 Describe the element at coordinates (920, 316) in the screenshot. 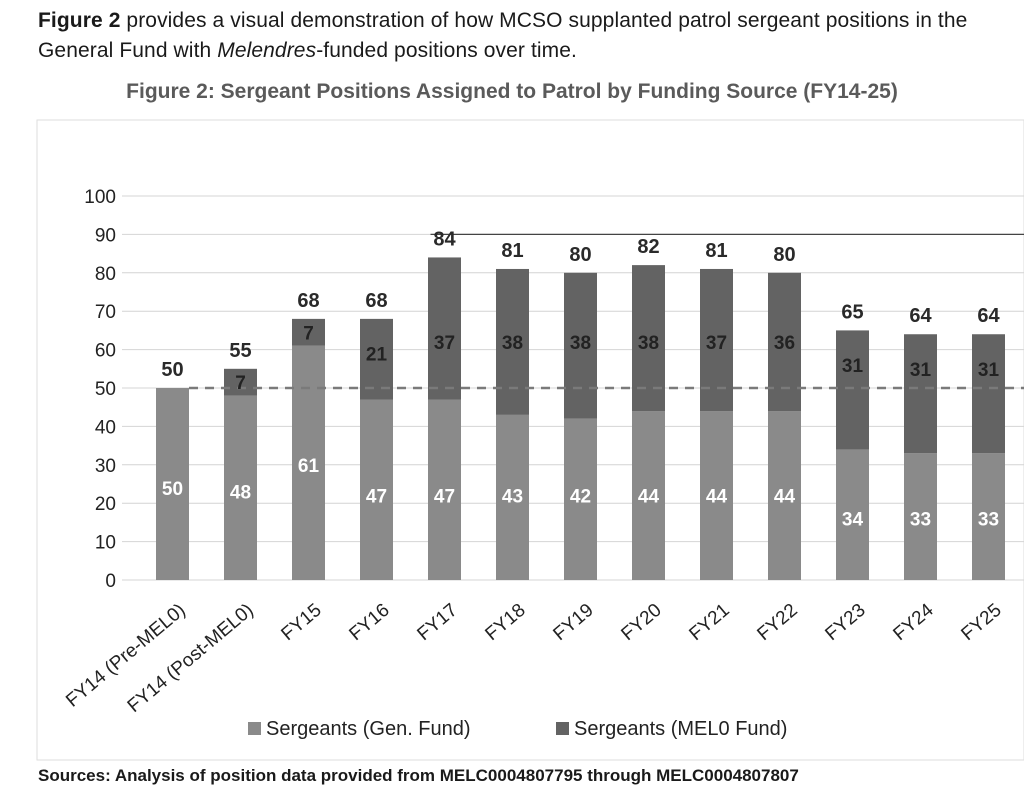

I see `label-total-11: 64` at that location.